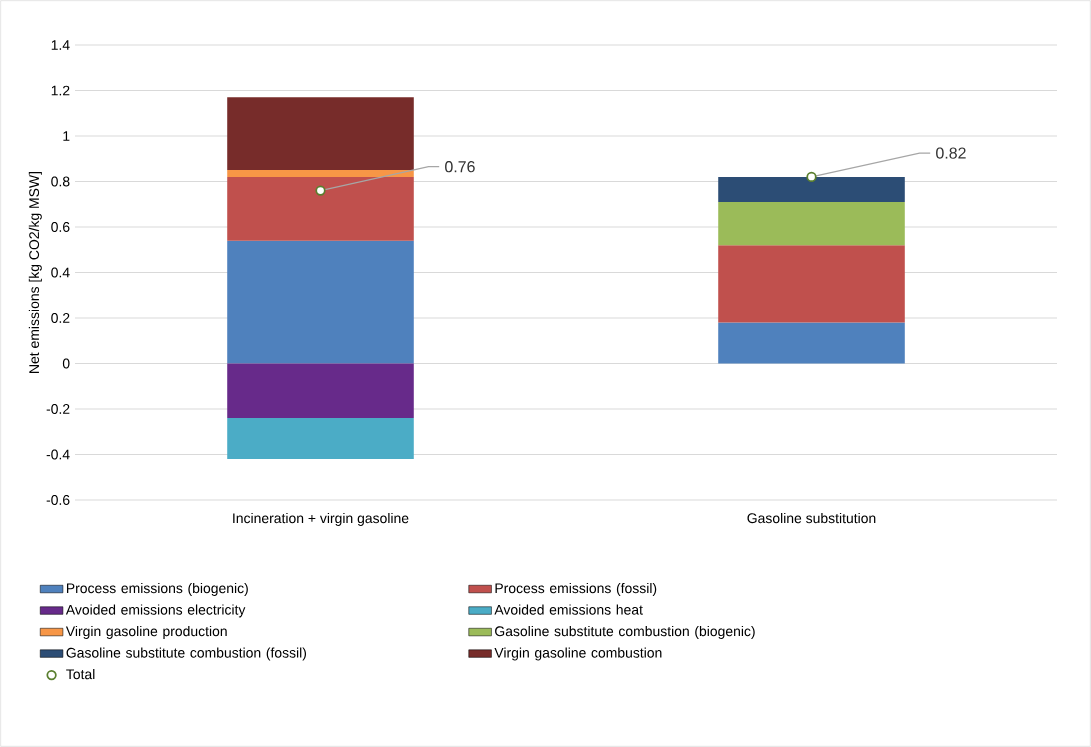  Describe the element at coordinates (58, 409) in the screenshot. I see `y-tick-label: -0.2` at that location.